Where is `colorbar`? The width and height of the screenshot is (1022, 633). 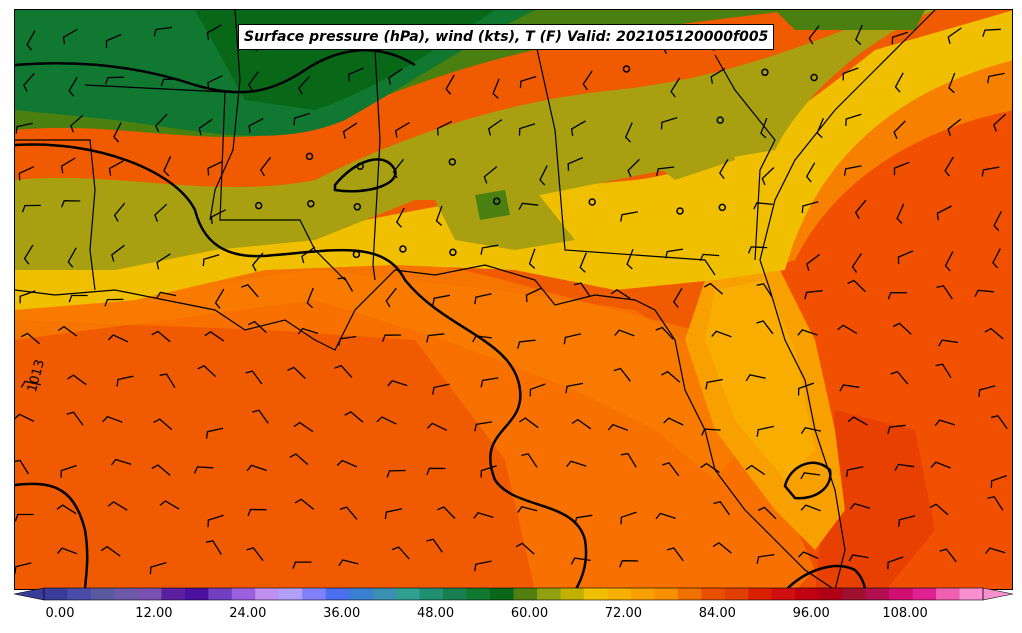
colorbar is located at coordinates (513, 594).